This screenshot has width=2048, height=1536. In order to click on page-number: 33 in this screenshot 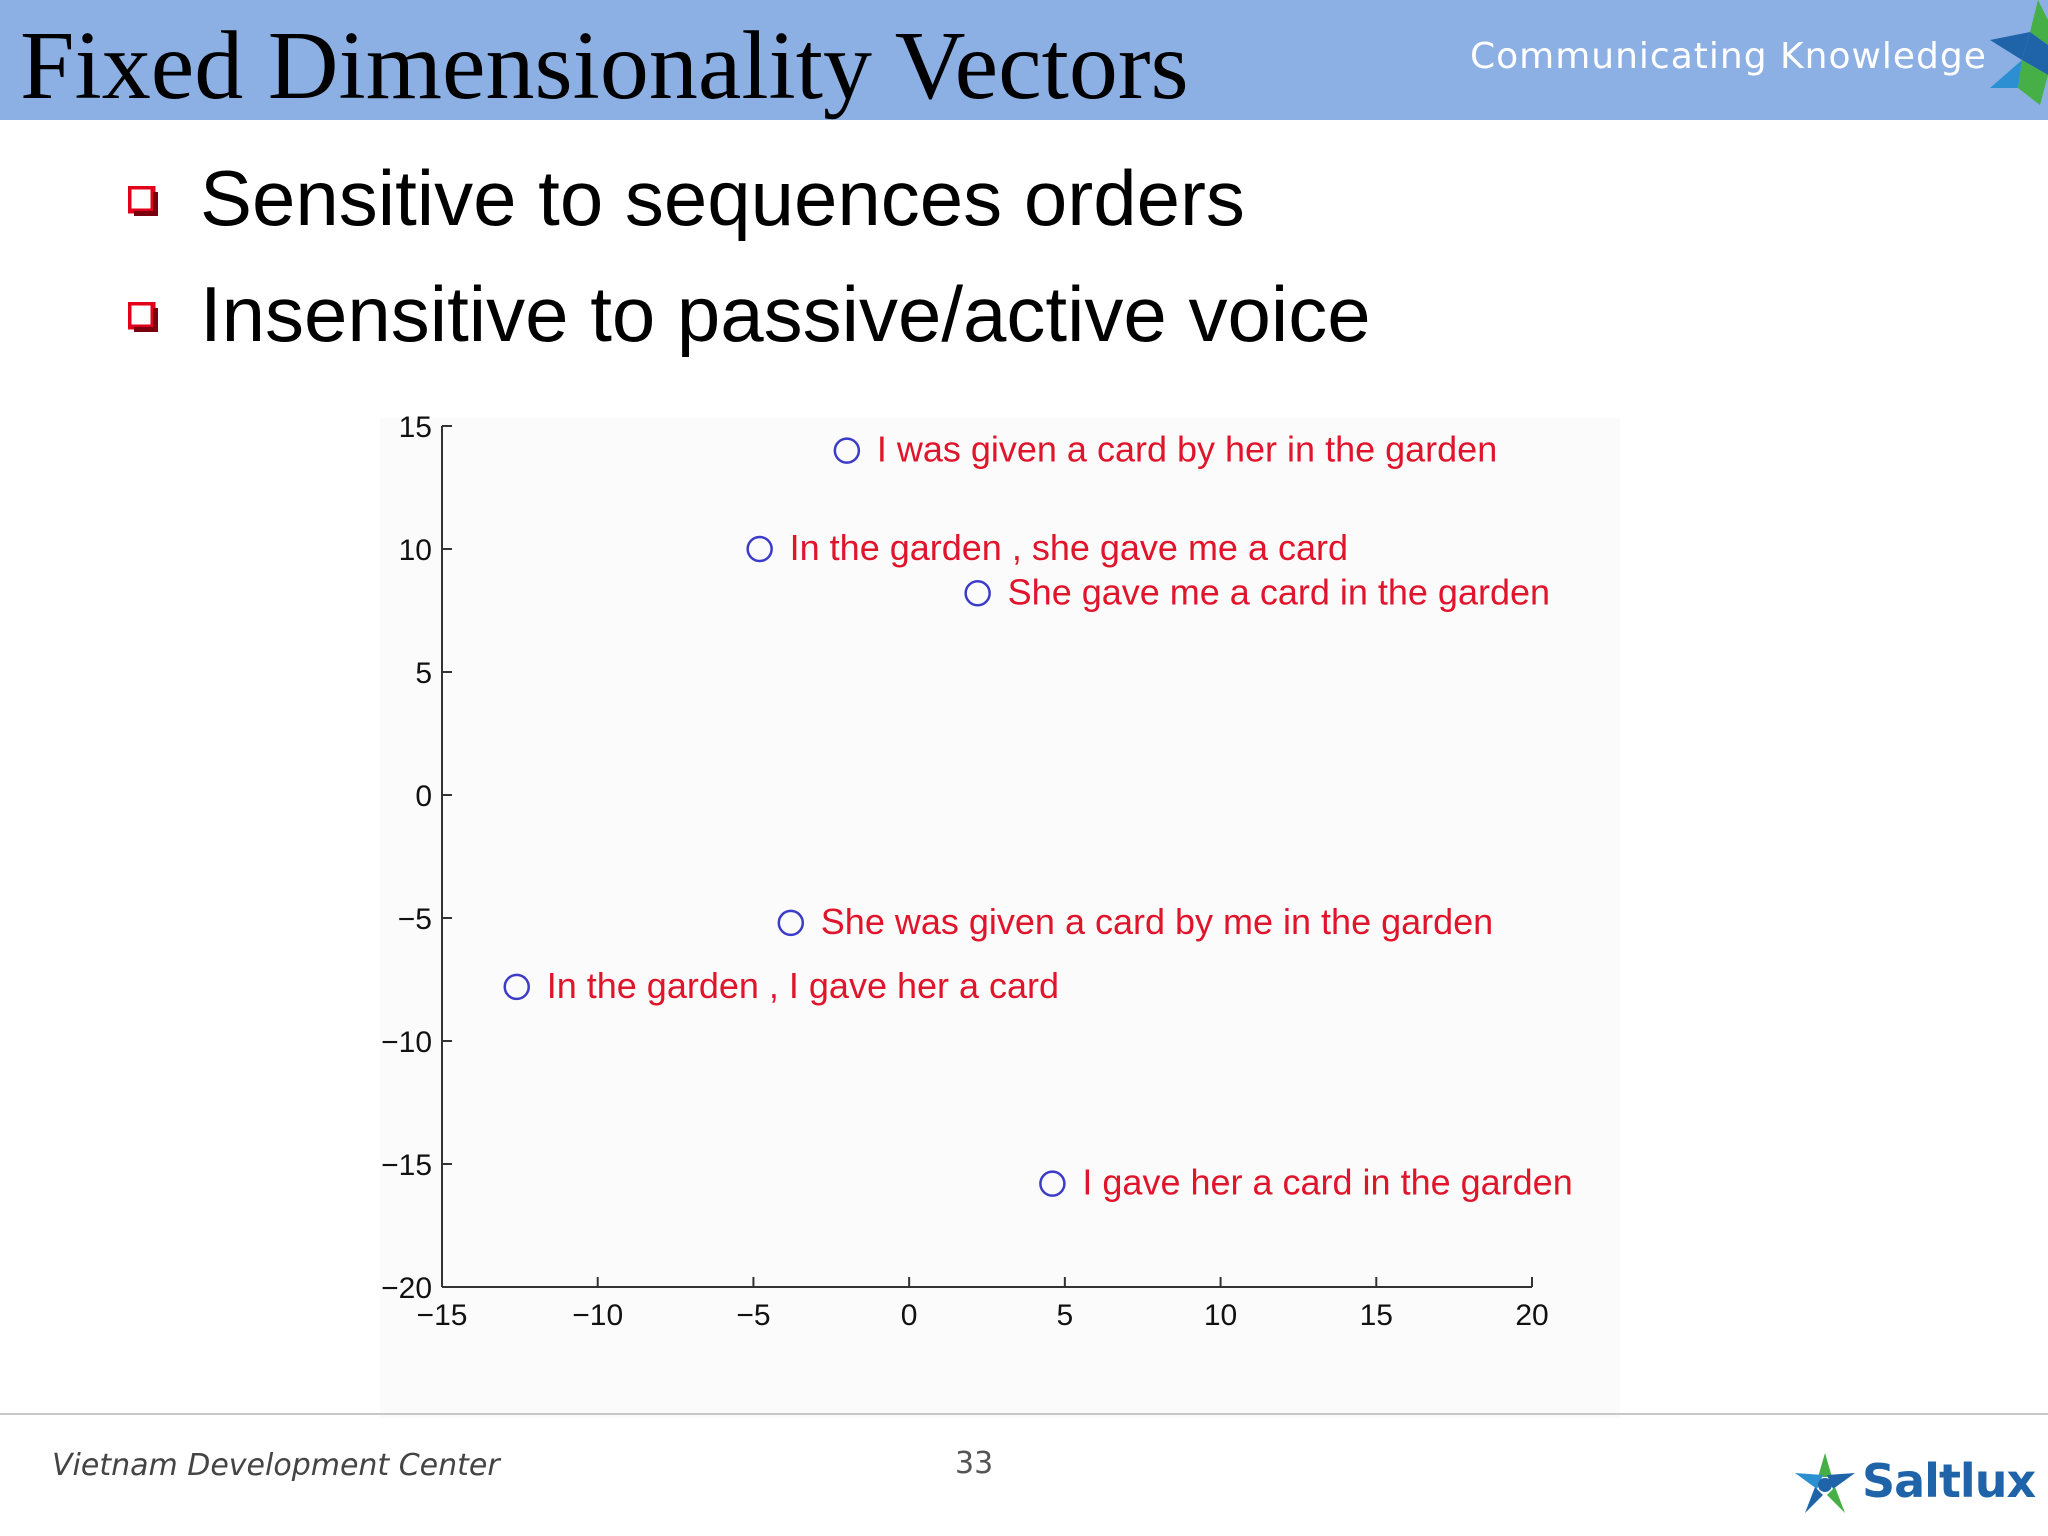, I will do `click(974, 1463)`.